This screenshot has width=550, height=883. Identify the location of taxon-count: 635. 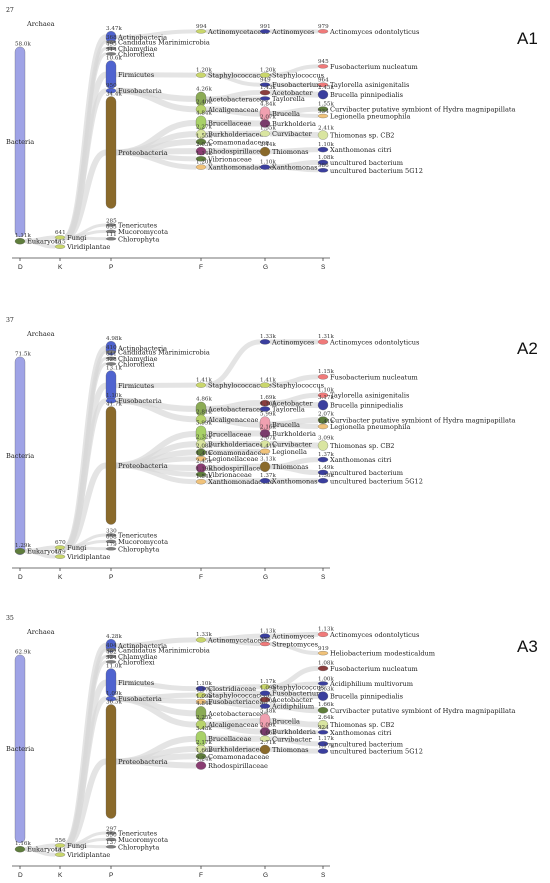
(111, 228).